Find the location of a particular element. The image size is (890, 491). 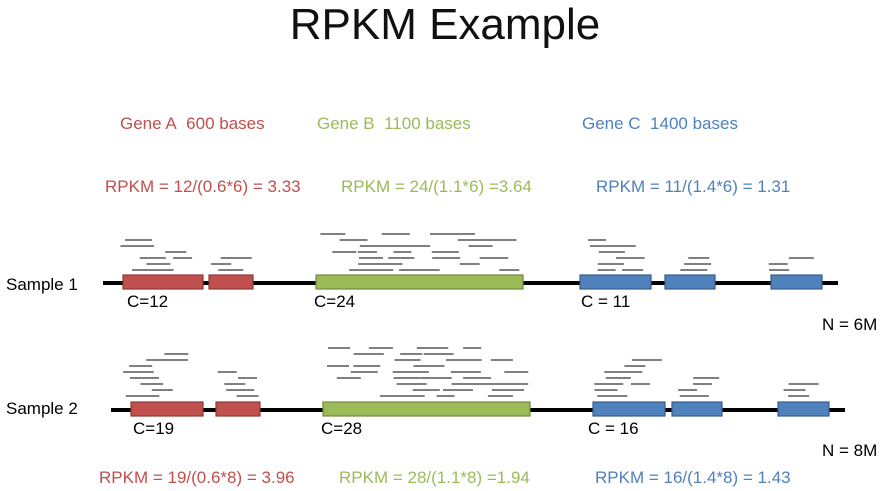

sample2-count-gene-c: C = 16 is located at coordinates (613, 428).